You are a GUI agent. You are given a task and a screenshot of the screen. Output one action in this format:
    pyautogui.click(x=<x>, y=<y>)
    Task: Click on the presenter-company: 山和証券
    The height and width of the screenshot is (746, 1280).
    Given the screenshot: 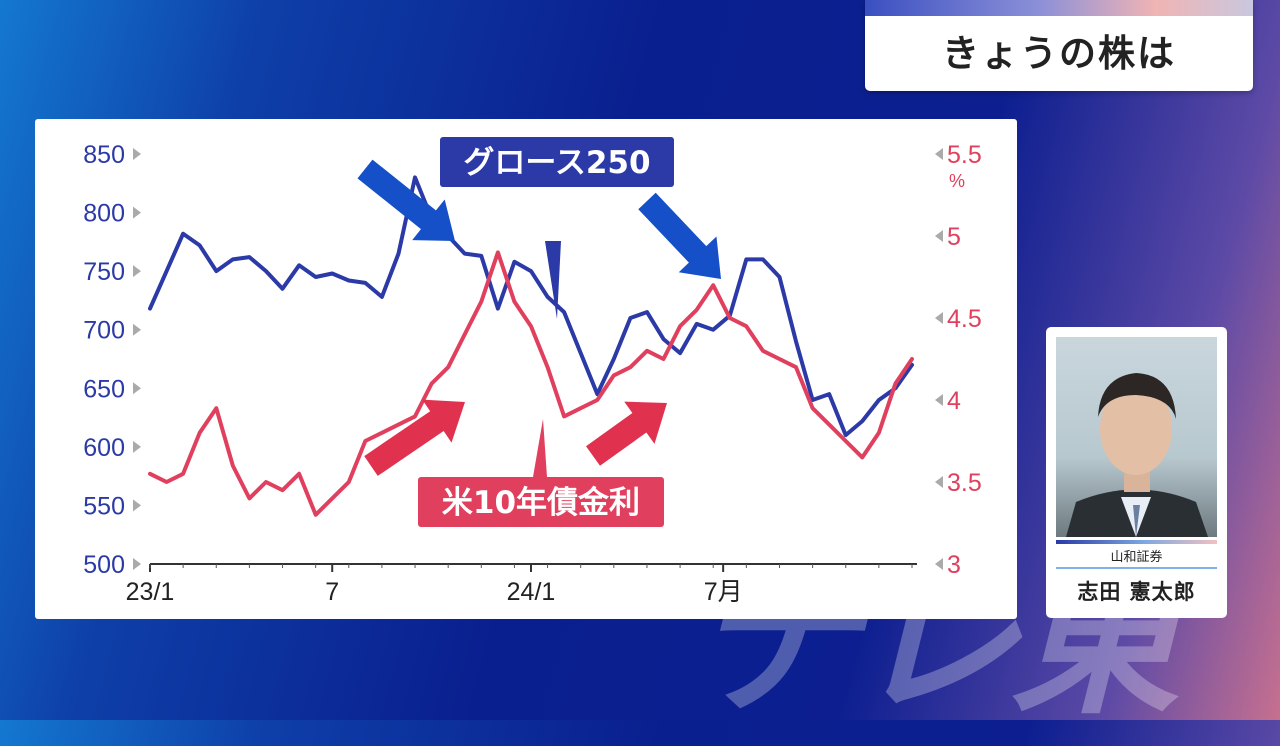 What is the action you would take?
    pyautogui.click(x=1136, y=557)
    